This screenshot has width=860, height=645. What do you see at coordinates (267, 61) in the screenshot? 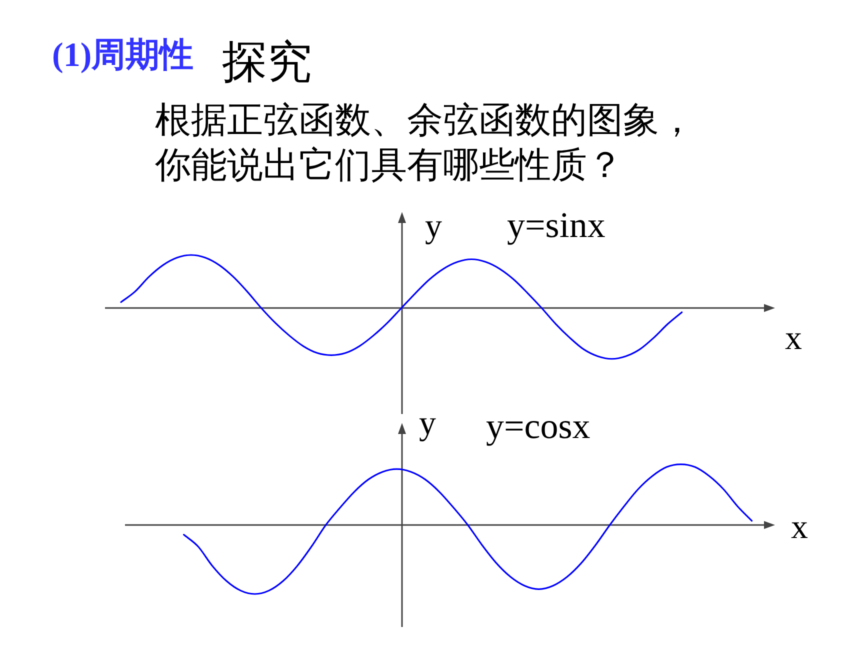
I see `subtitle: 探究` at bounding box center [267, 61].